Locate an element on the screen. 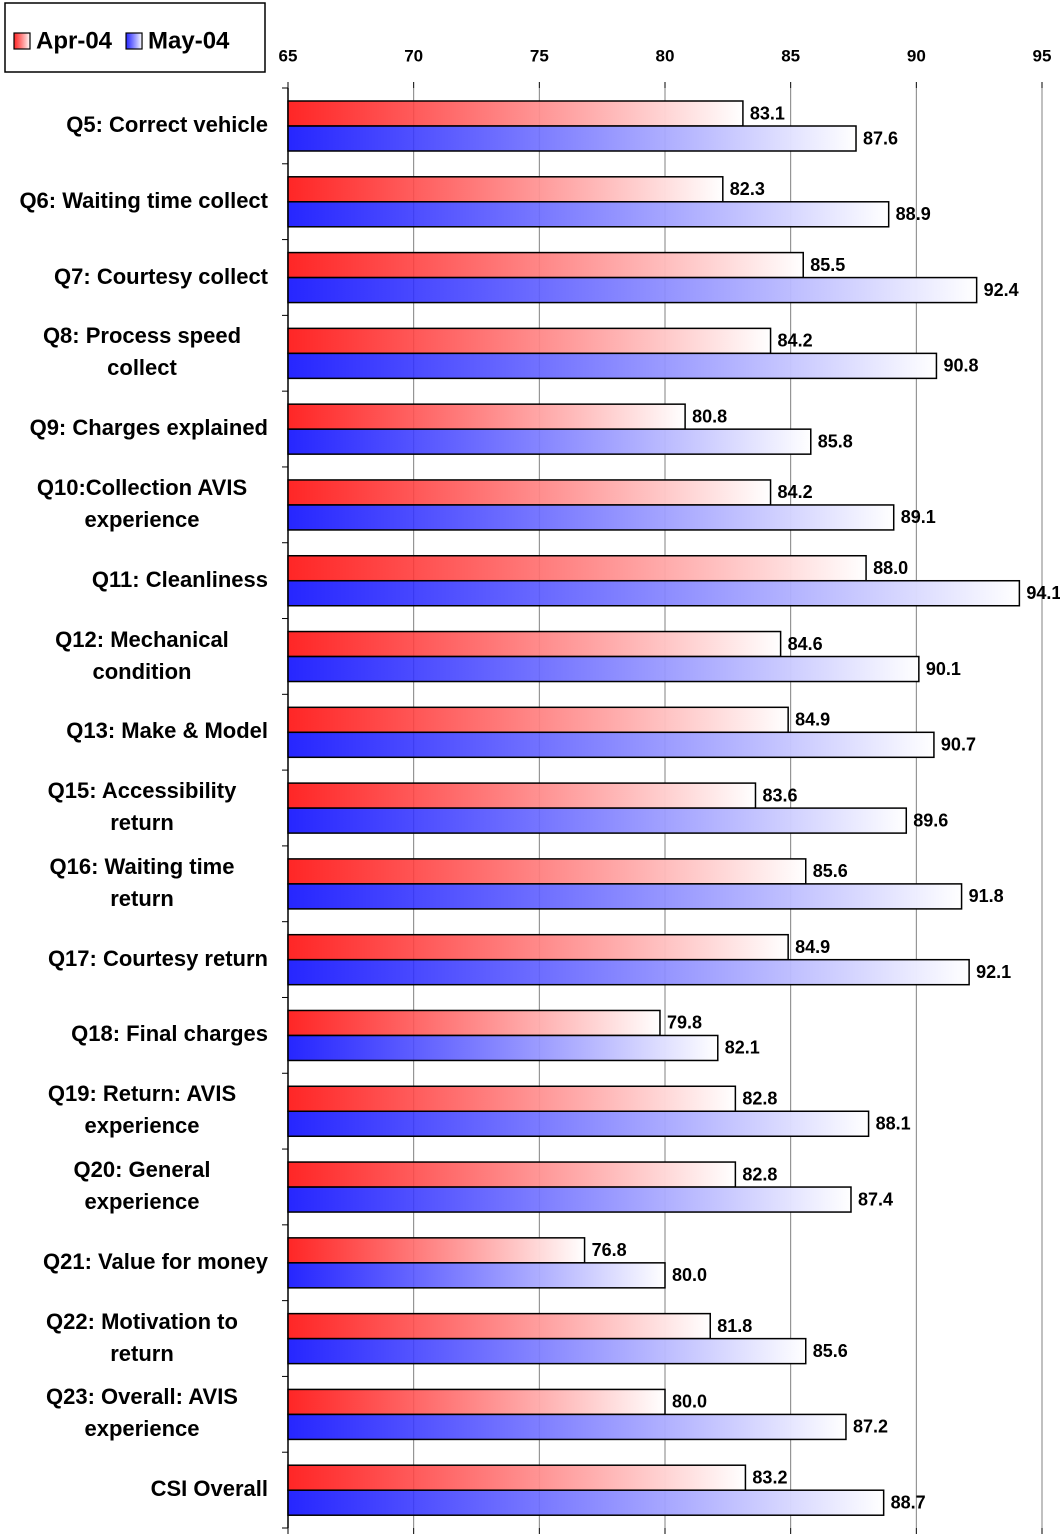 The height and width of the screenshot is (1534, 1060). value-label: 90.1 is located at coordinates (943, 669).